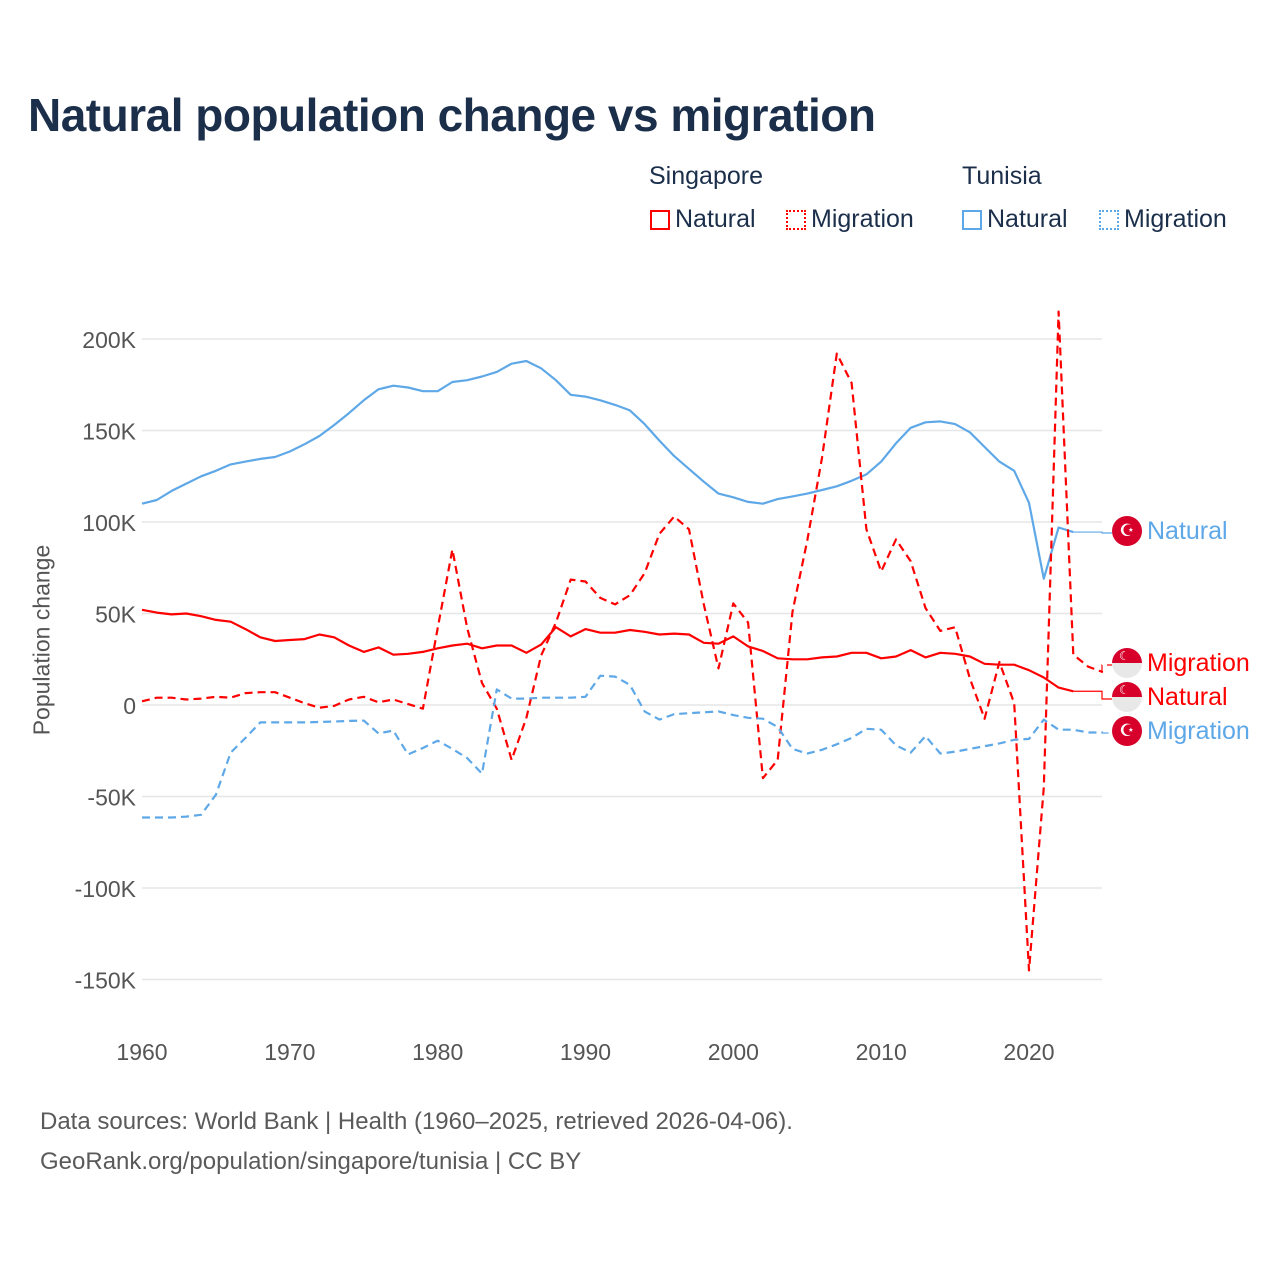 This screenshot has width=1280, height=1280. Describe the element at coordinates (733, 1052) in the screenshot. I see `x-tick-label: 2000` at that location.